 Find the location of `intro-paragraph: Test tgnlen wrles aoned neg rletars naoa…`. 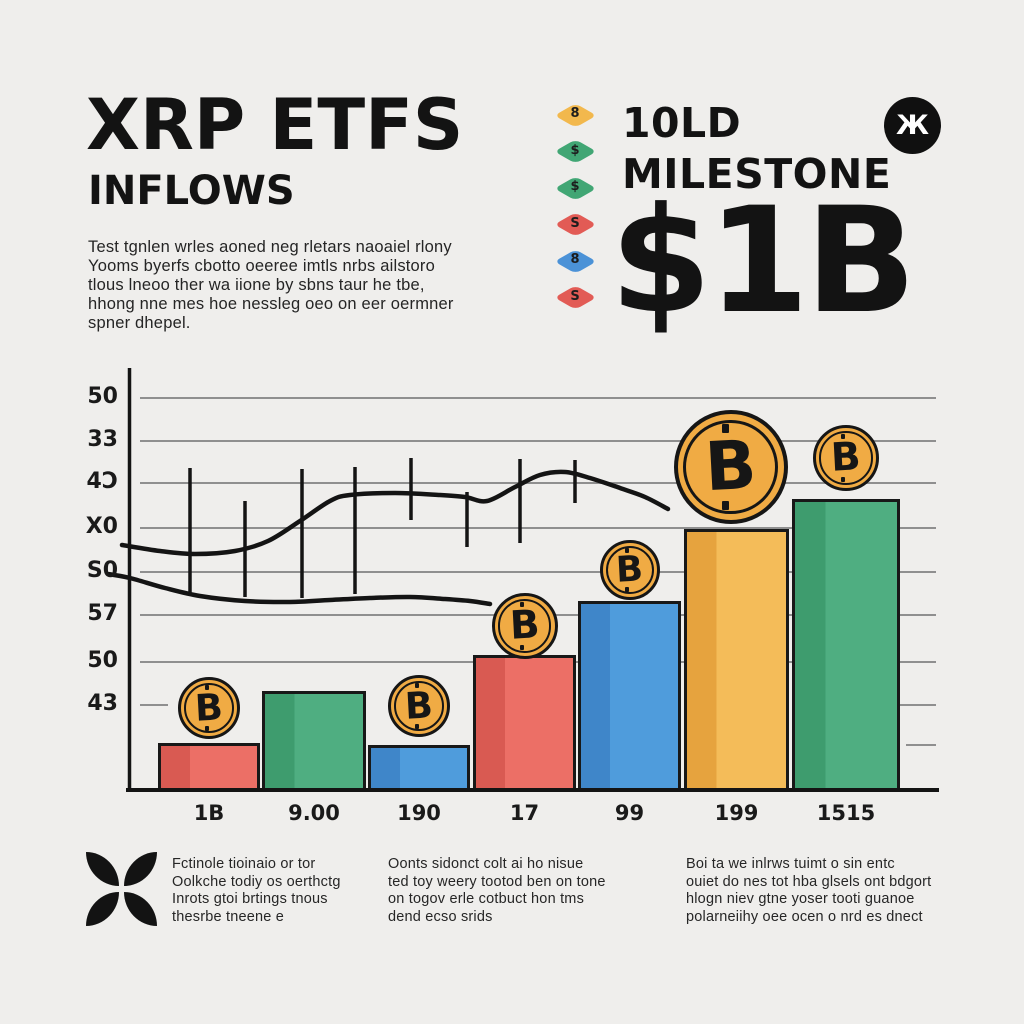

intro-paragraph: Test tgnlen wrles aoned neg rletars naoa… is located at coordinates (271, 285).